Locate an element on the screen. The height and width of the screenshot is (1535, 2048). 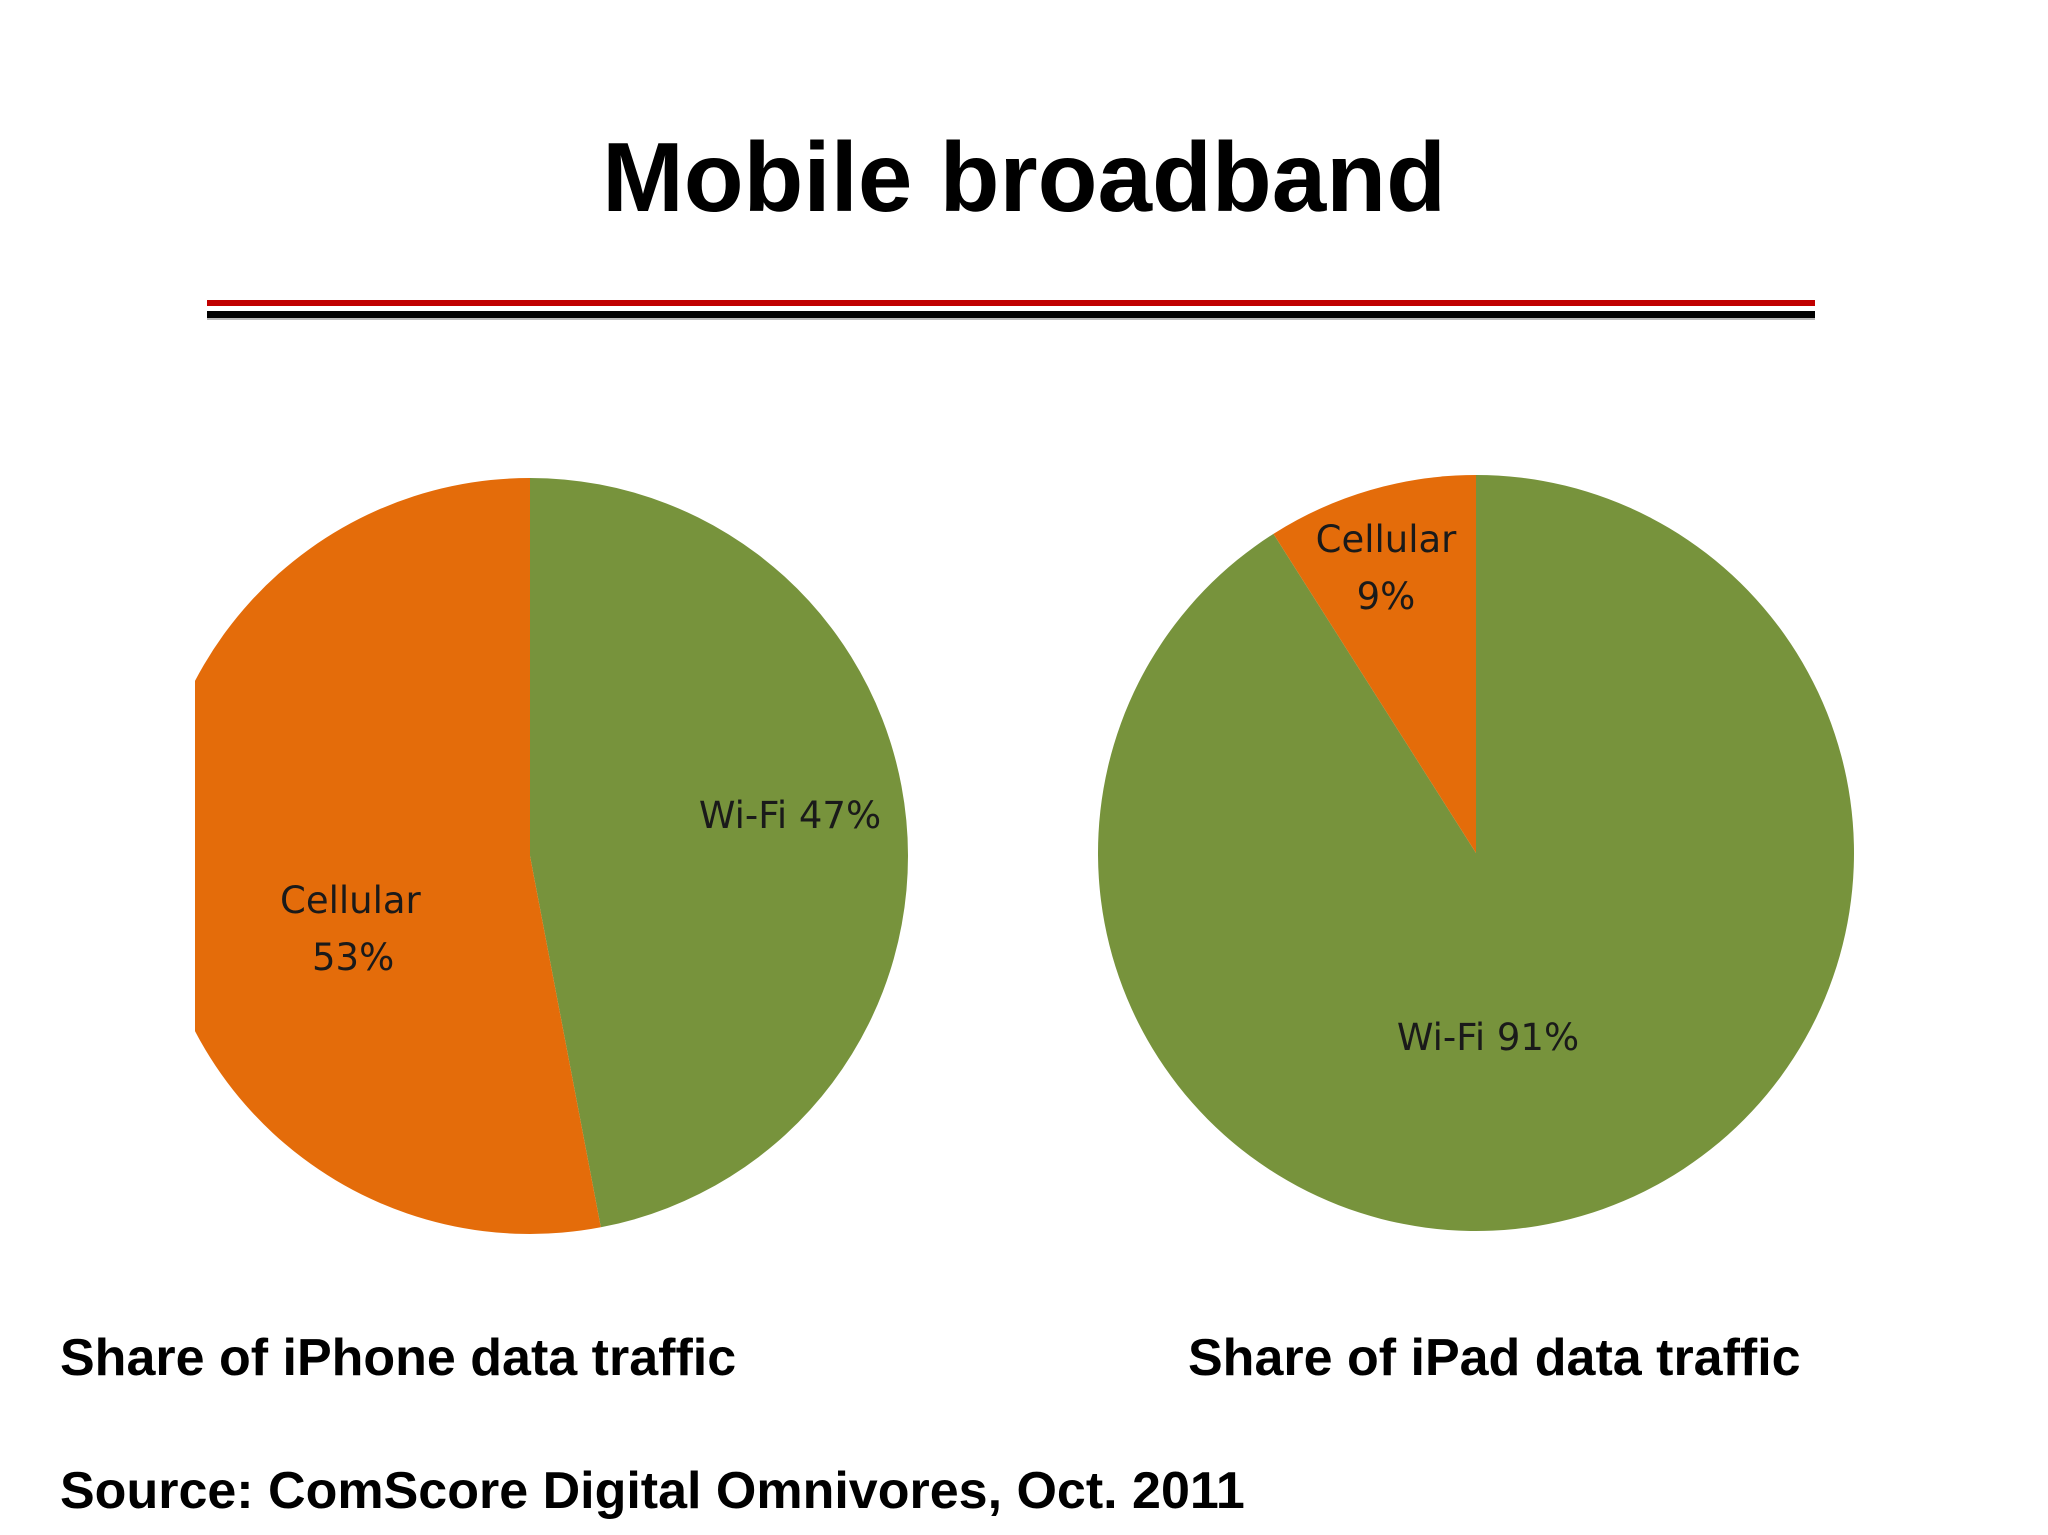
iphone-labels: Wi-Fi 47% Cellular 53% is located at coordinates (580, 886).